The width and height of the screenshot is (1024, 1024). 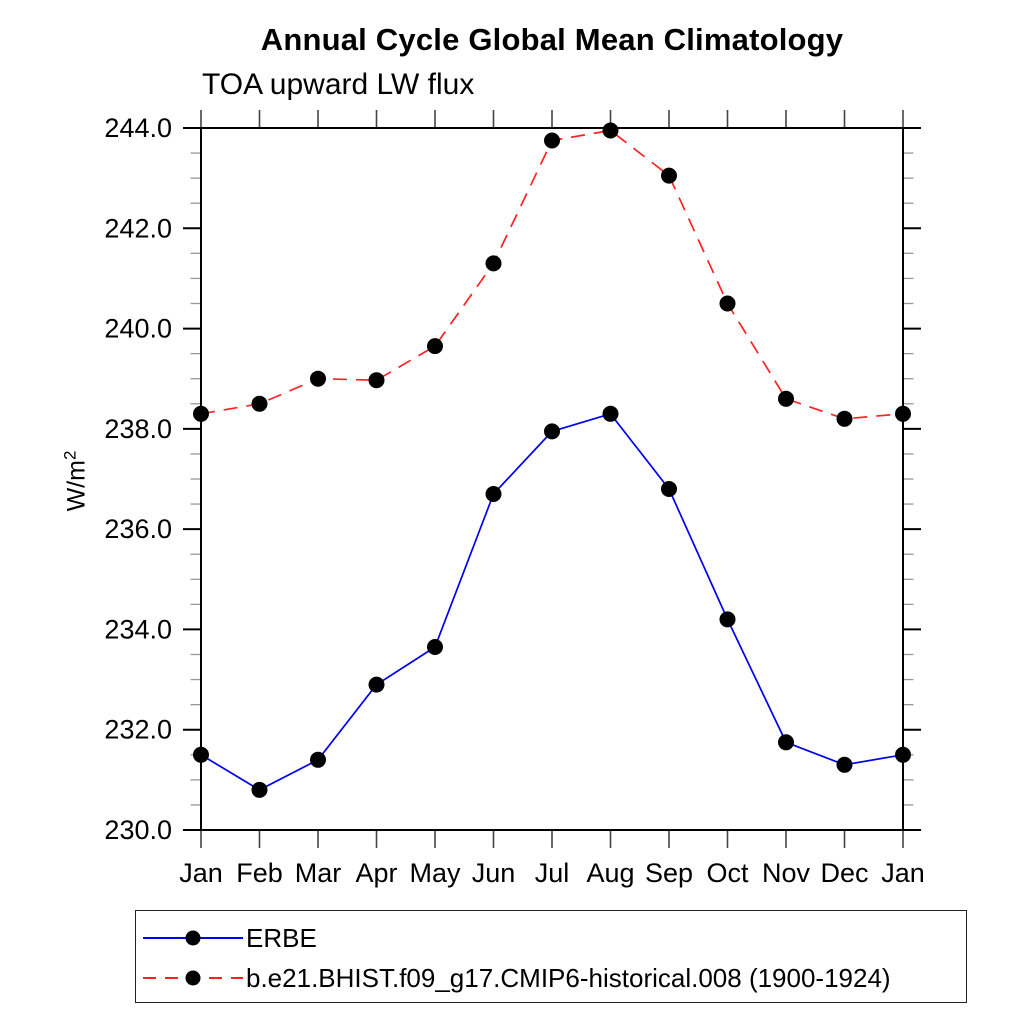 What do you see at coordinates (727, 873) in the screenshot?
I see `x-tick-label: Oct` at bounding box center [727, 873].